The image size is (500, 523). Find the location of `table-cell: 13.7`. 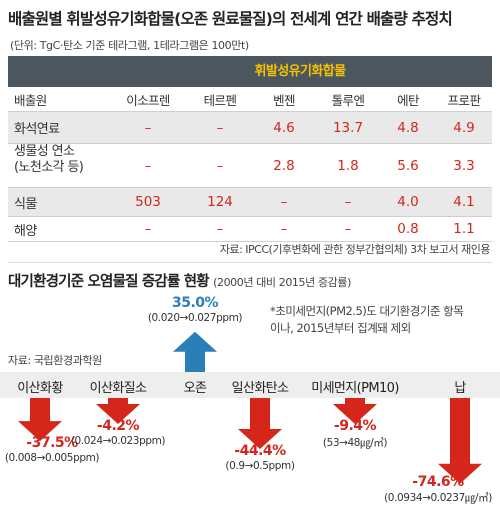

table-cell: 13.7 is located at coordinates (348, 127).